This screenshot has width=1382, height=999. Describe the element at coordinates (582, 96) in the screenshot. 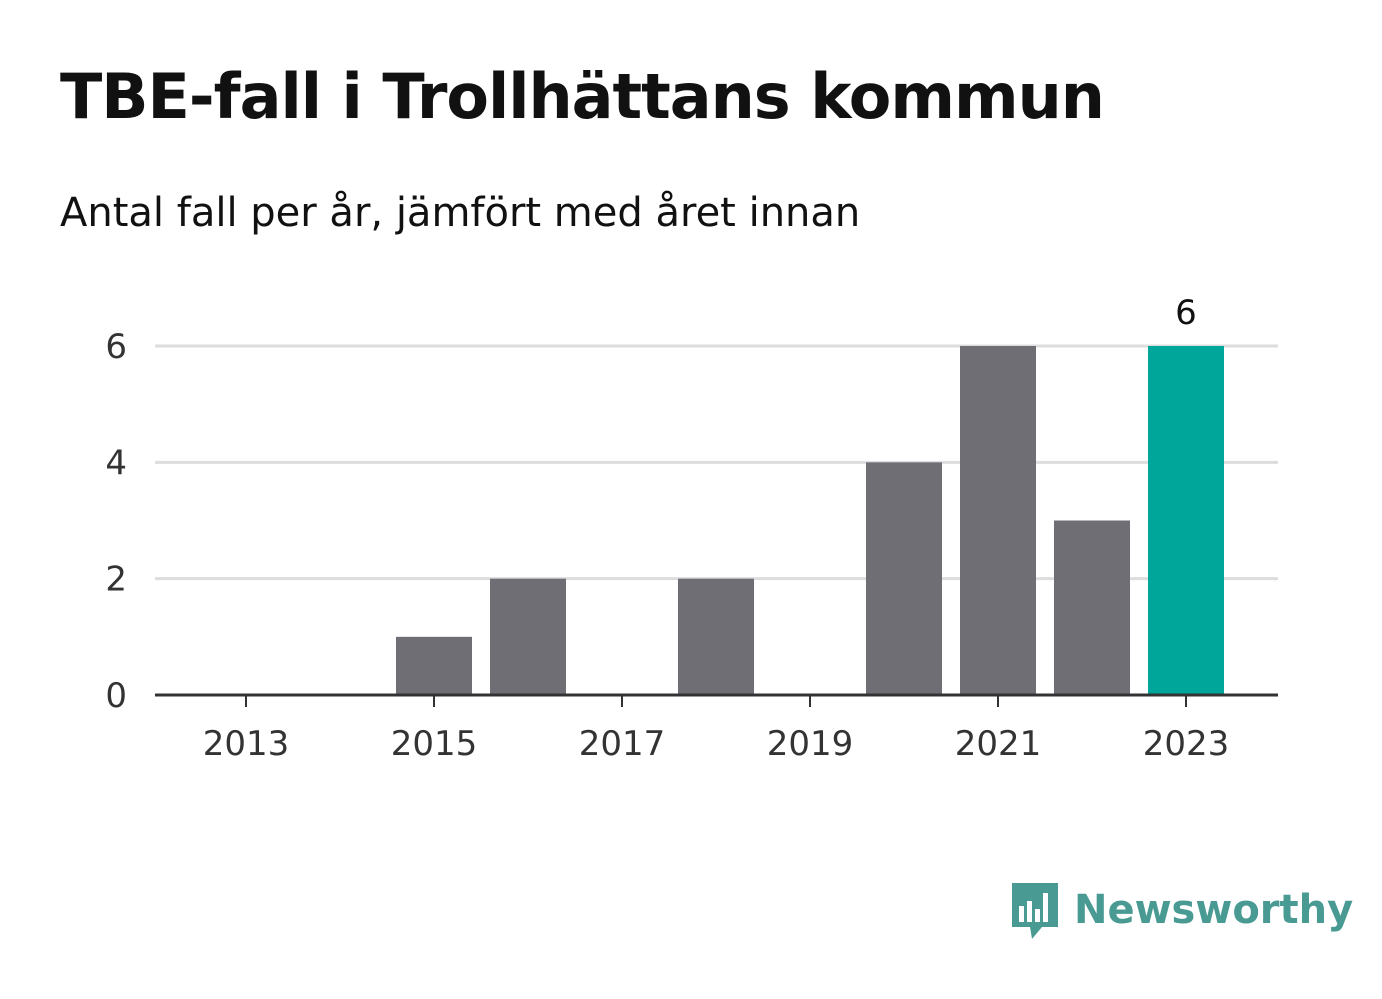

I see `chart-title: TBE-fall i Trollhättans kommun` at that location.